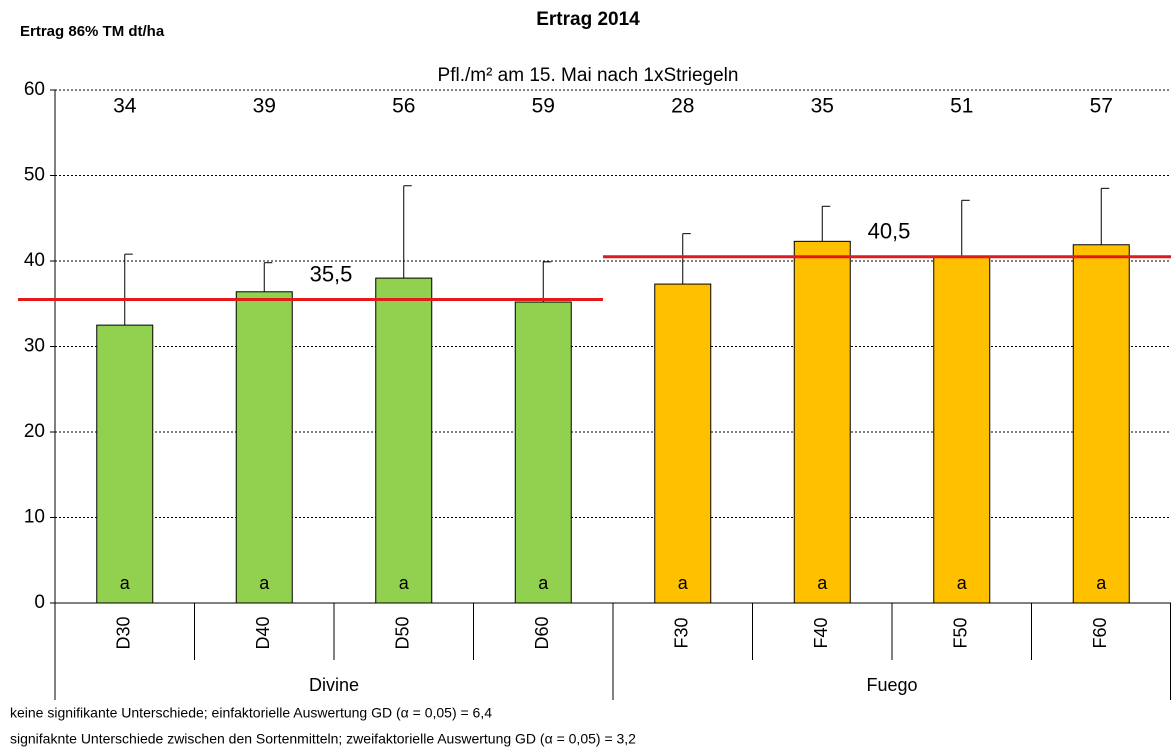 Image resolution: width=1171 pixels, height=752 pixels. Describe the element at coordinates (822, 106) in the screenshot. I see `plant-count: 35` at that location.